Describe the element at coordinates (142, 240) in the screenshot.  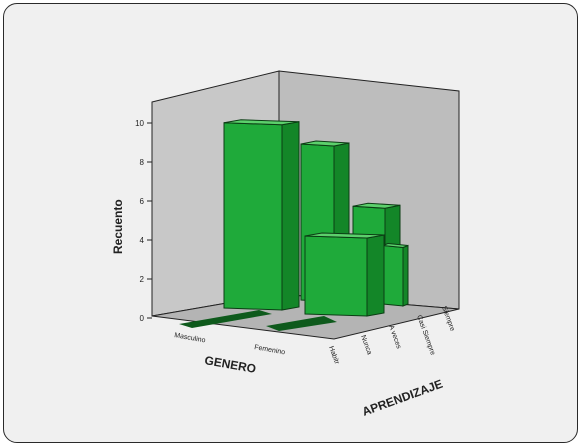
I see `y-tick-label: 4` at that location.